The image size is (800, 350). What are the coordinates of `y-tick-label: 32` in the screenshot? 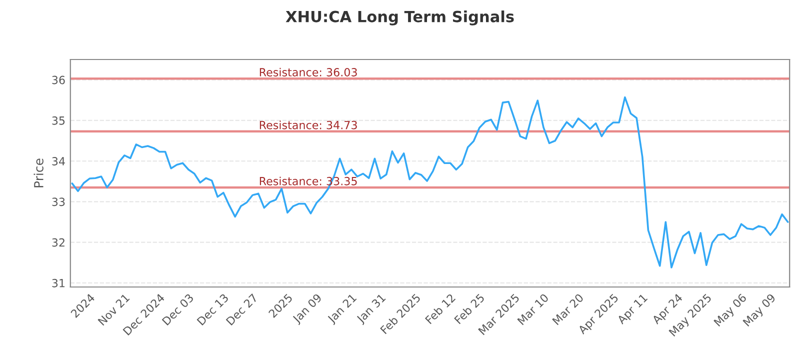 It's located at (58, 242).